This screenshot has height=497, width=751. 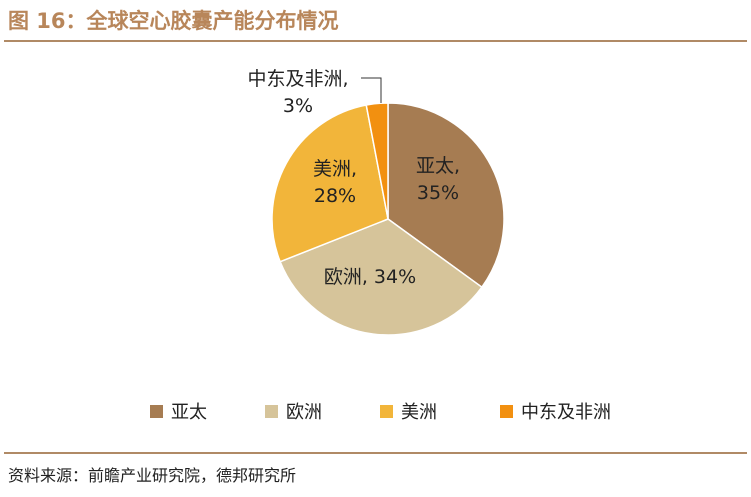 What do you see at coordinates (152, 475) in the screenshot?
I see `source-note: 资料来源：前瞻产业研究院，德邦研究所` at bounding box center [152, 475].